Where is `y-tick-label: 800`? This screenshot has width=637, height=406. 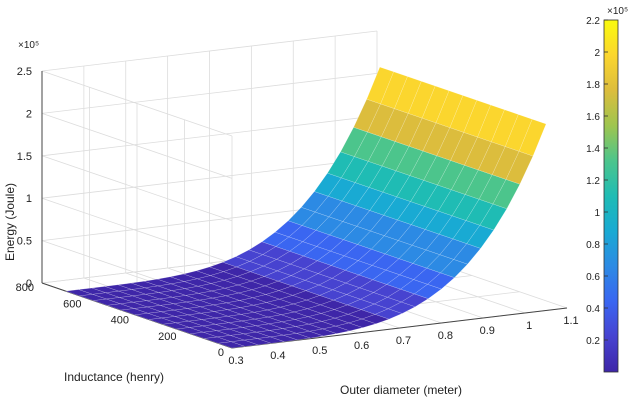 y-tick-label: 800 is located at coordinates (25, 288).